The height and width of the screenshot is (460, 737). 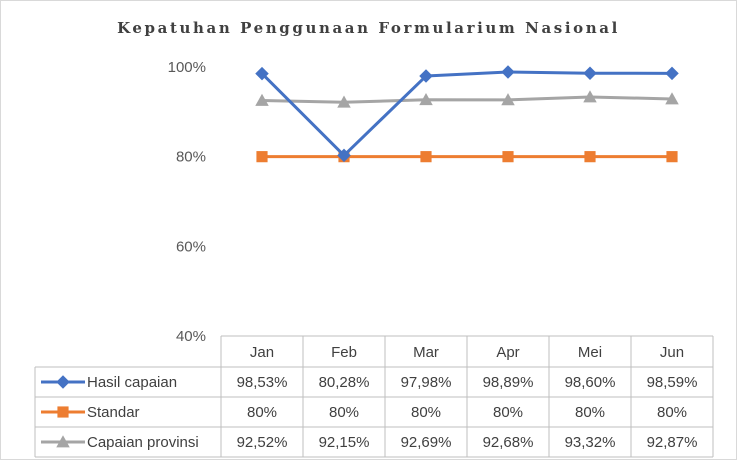 What do you see at coordinates (508, 382) in the screenshot?
I see `table-cell-value: 98,89%` at bounding box center [508, 382].